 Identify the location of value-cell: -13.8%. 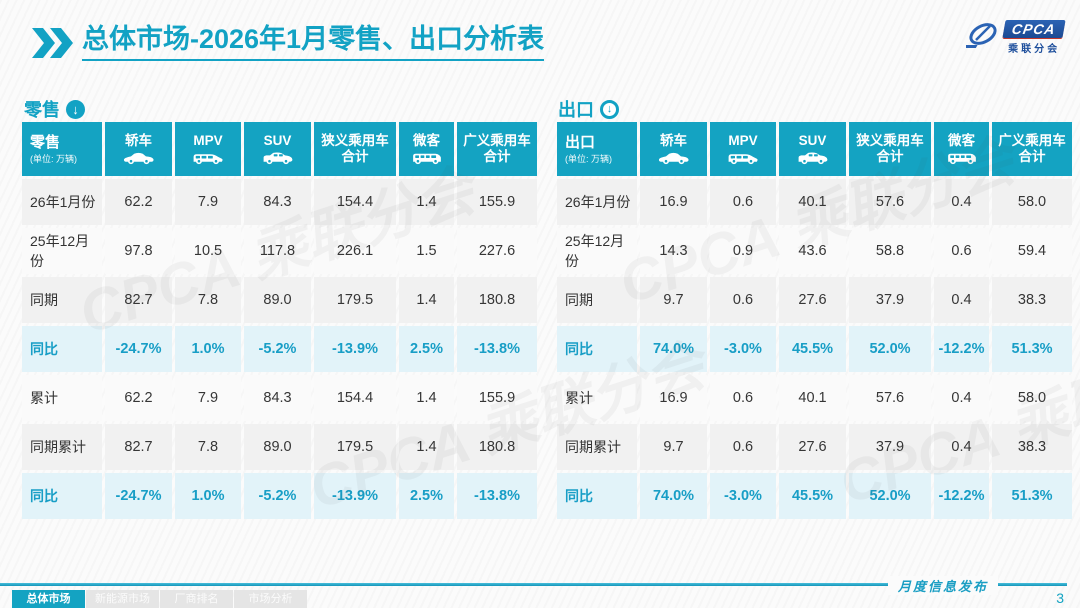
(497, 496).